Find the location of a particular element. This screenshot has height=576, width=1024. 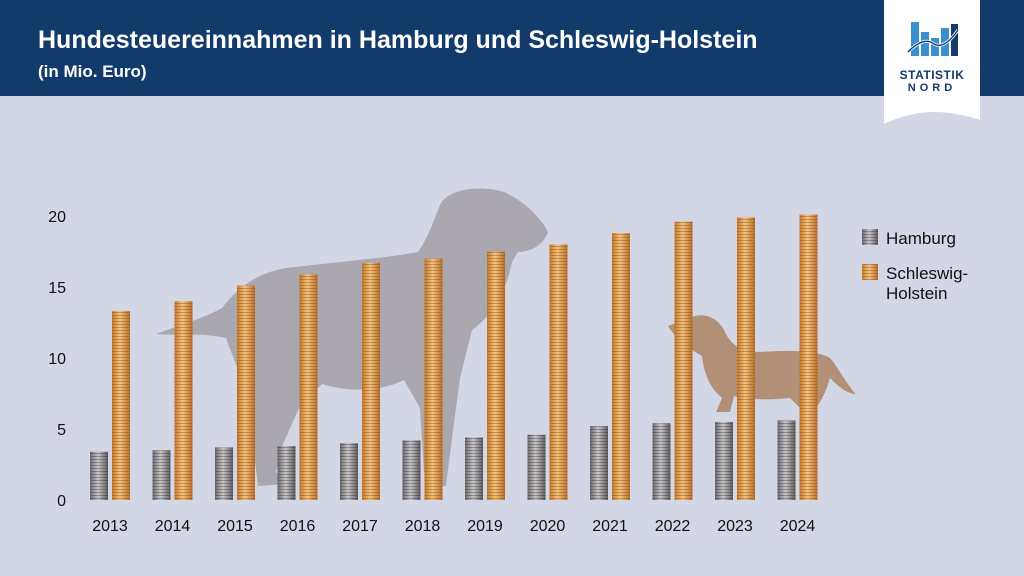

x-tick-label: 2015 is located at coordinates (235, 526).